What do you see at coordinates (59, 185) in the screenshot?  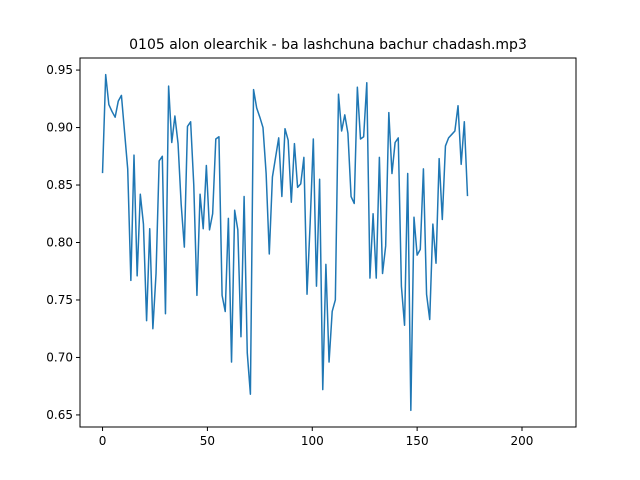 I see `y-tick-label: 0.85` at bounding box center [59, 185].